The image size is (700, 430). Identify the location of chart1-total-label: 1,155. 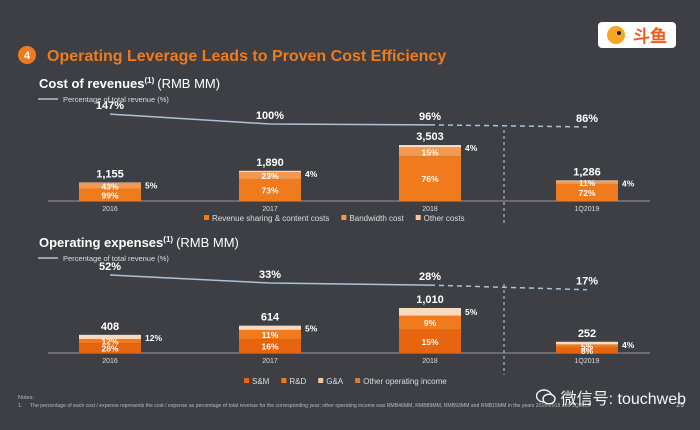
(110, 175).